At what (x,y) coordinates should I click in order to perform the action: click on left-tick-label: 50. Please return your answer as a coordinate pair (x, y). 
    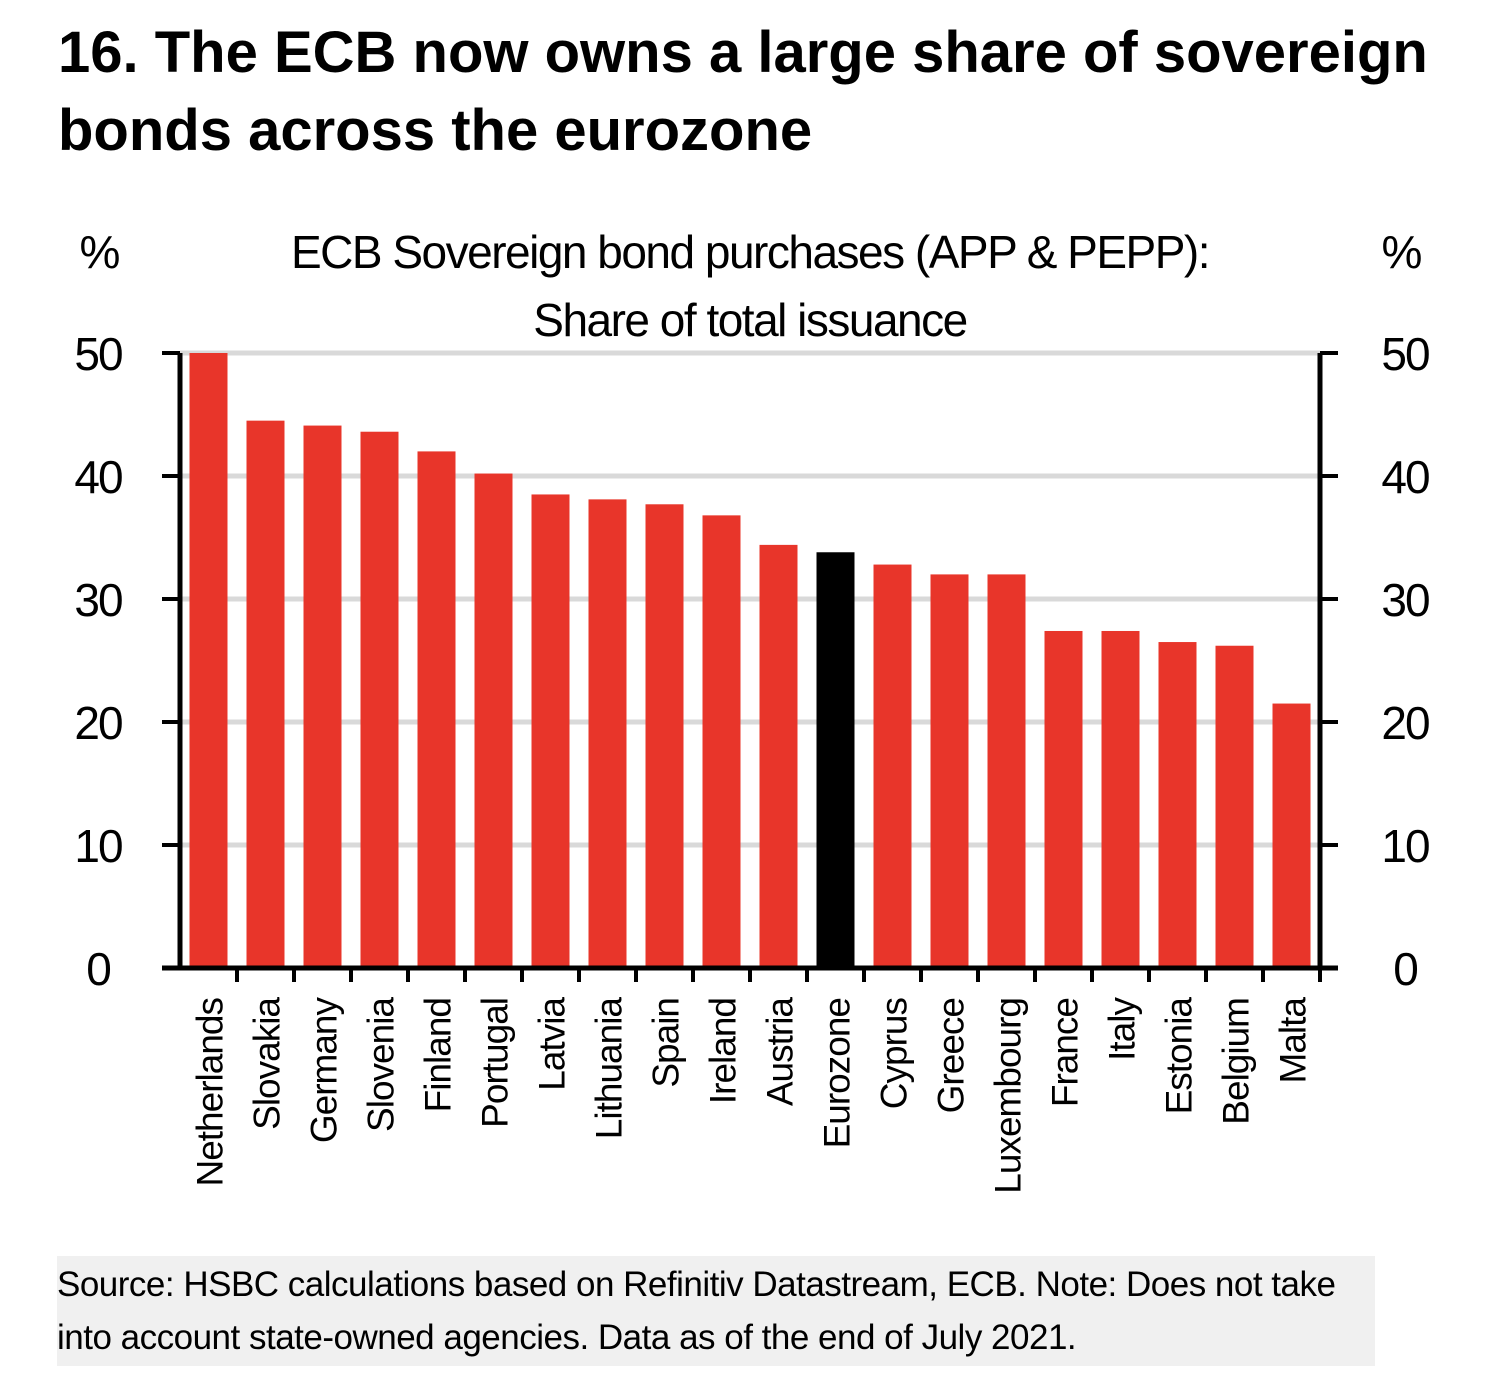
    Looking at the image, I should click on (98, 354).